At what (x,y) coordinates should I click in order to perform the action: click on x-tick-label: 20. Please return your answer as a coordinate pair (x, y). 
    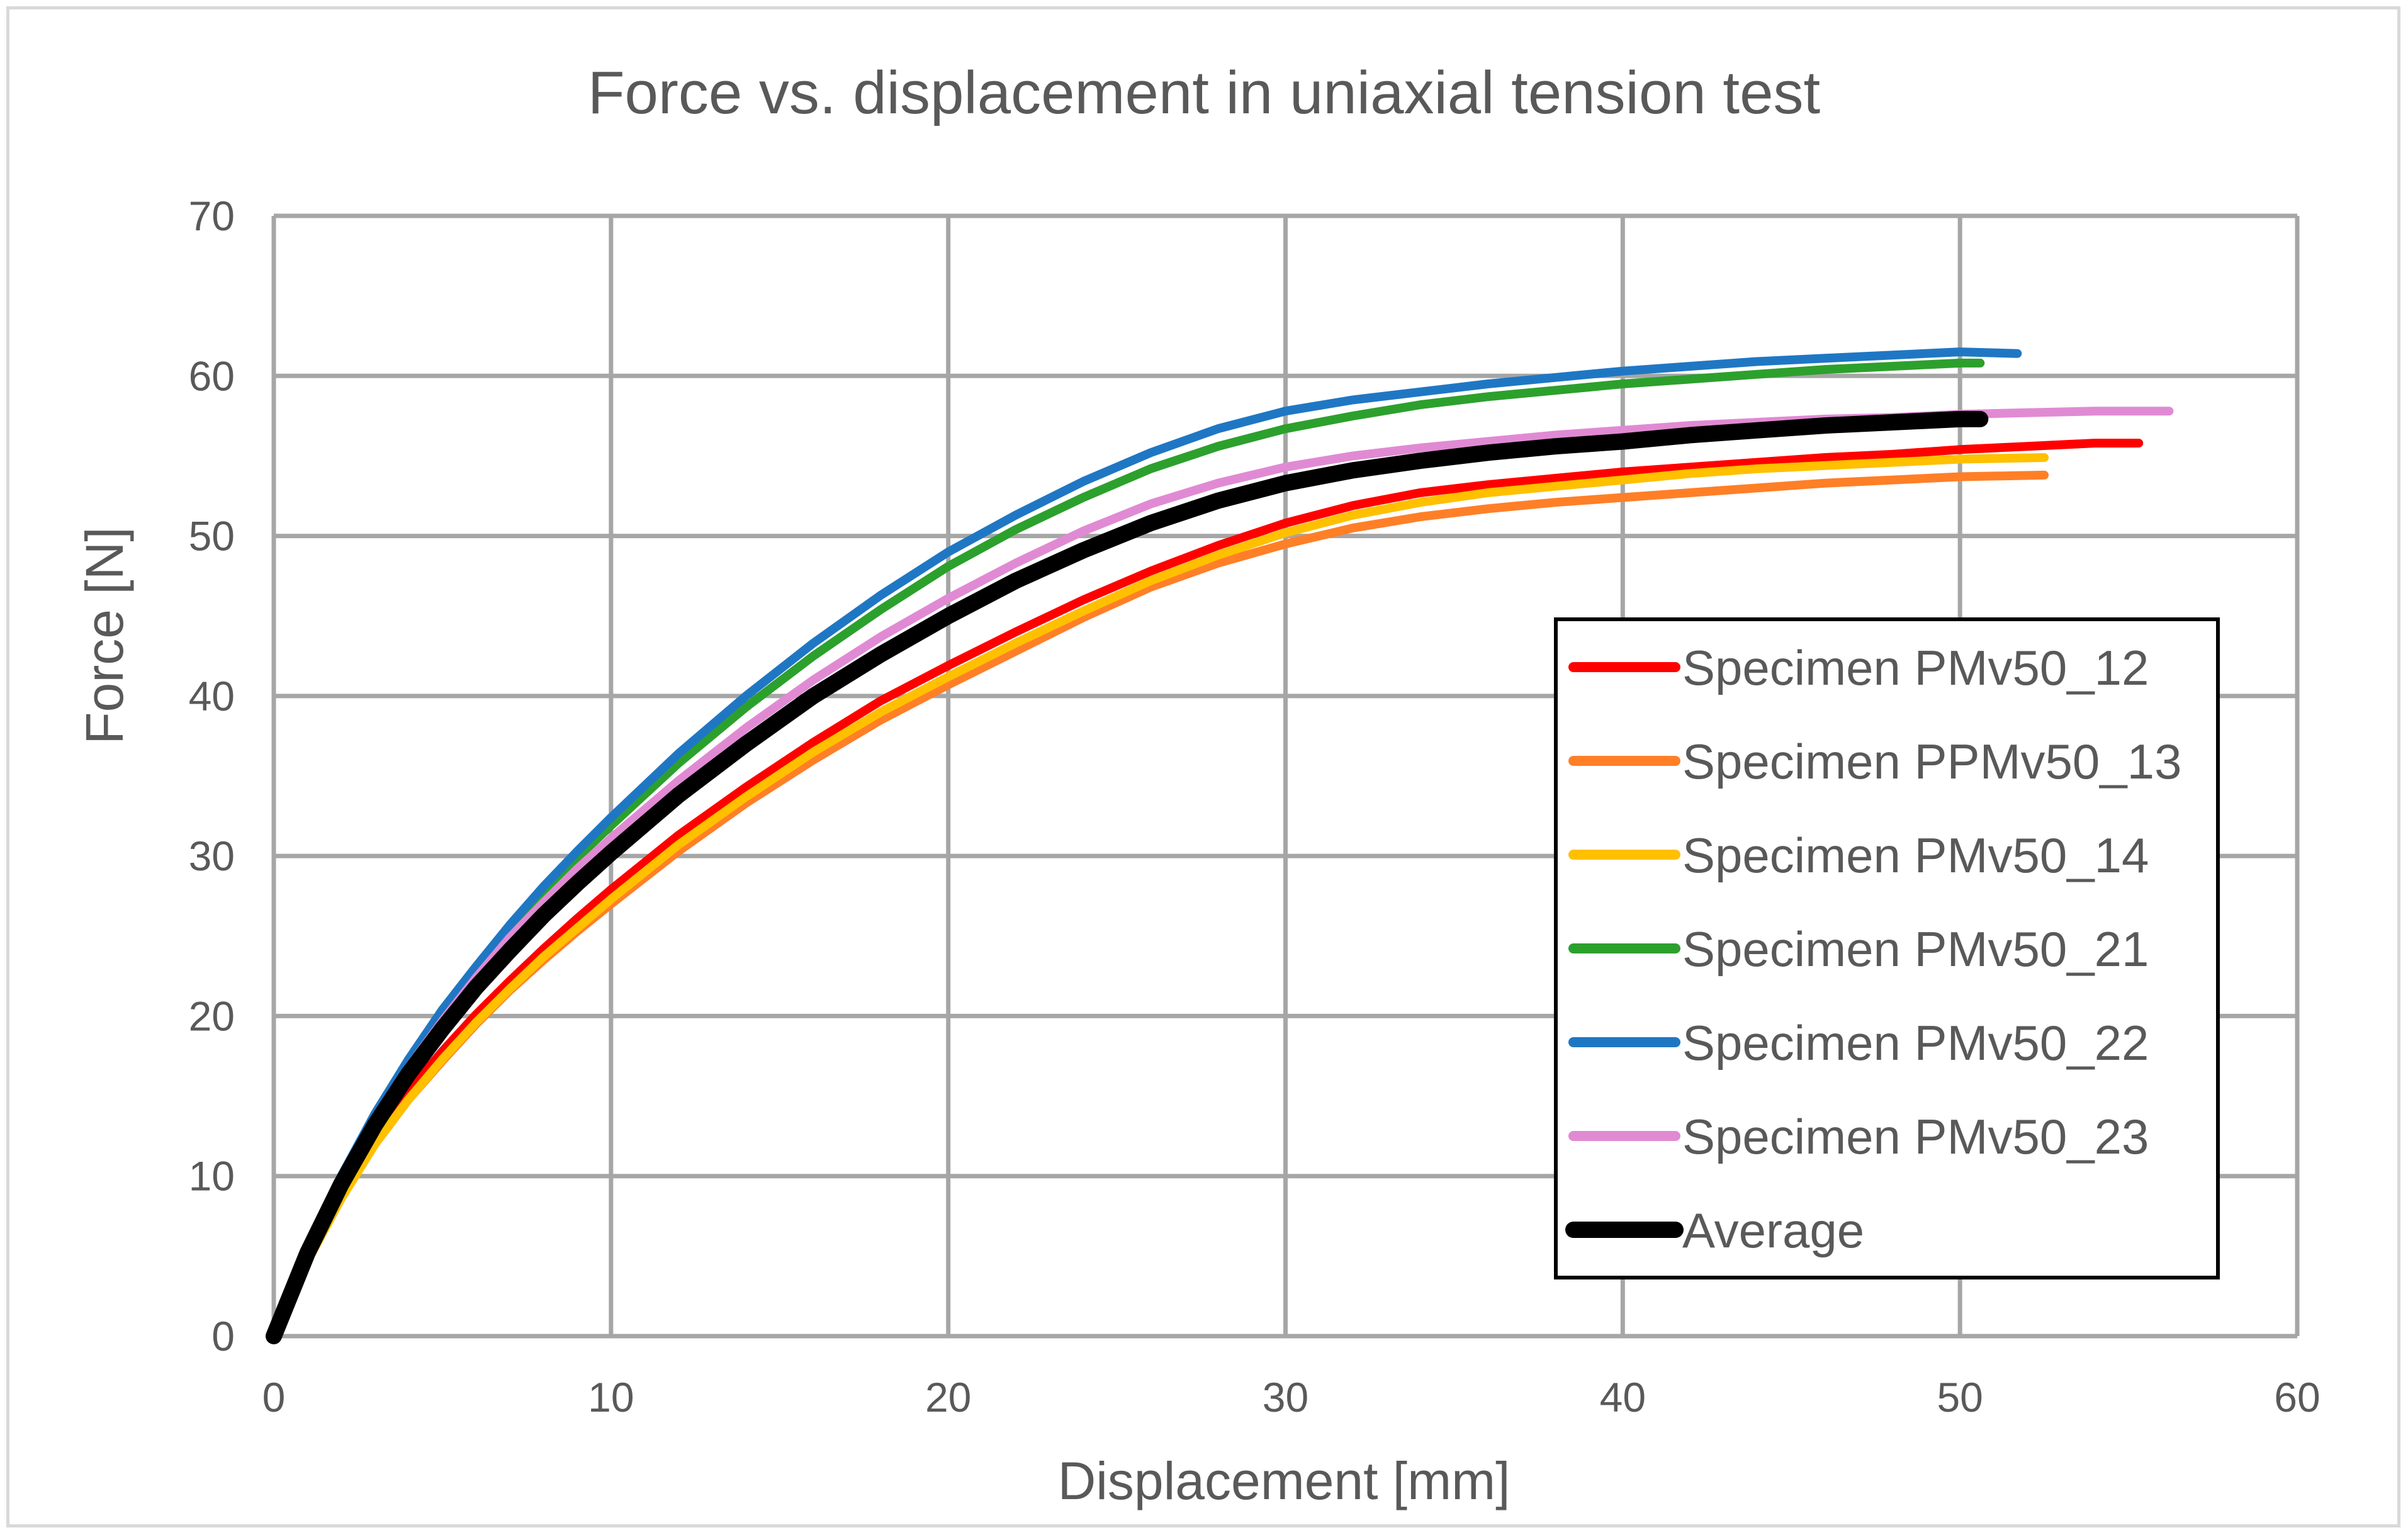
    Looking at the image, I should click on (948, 1397).